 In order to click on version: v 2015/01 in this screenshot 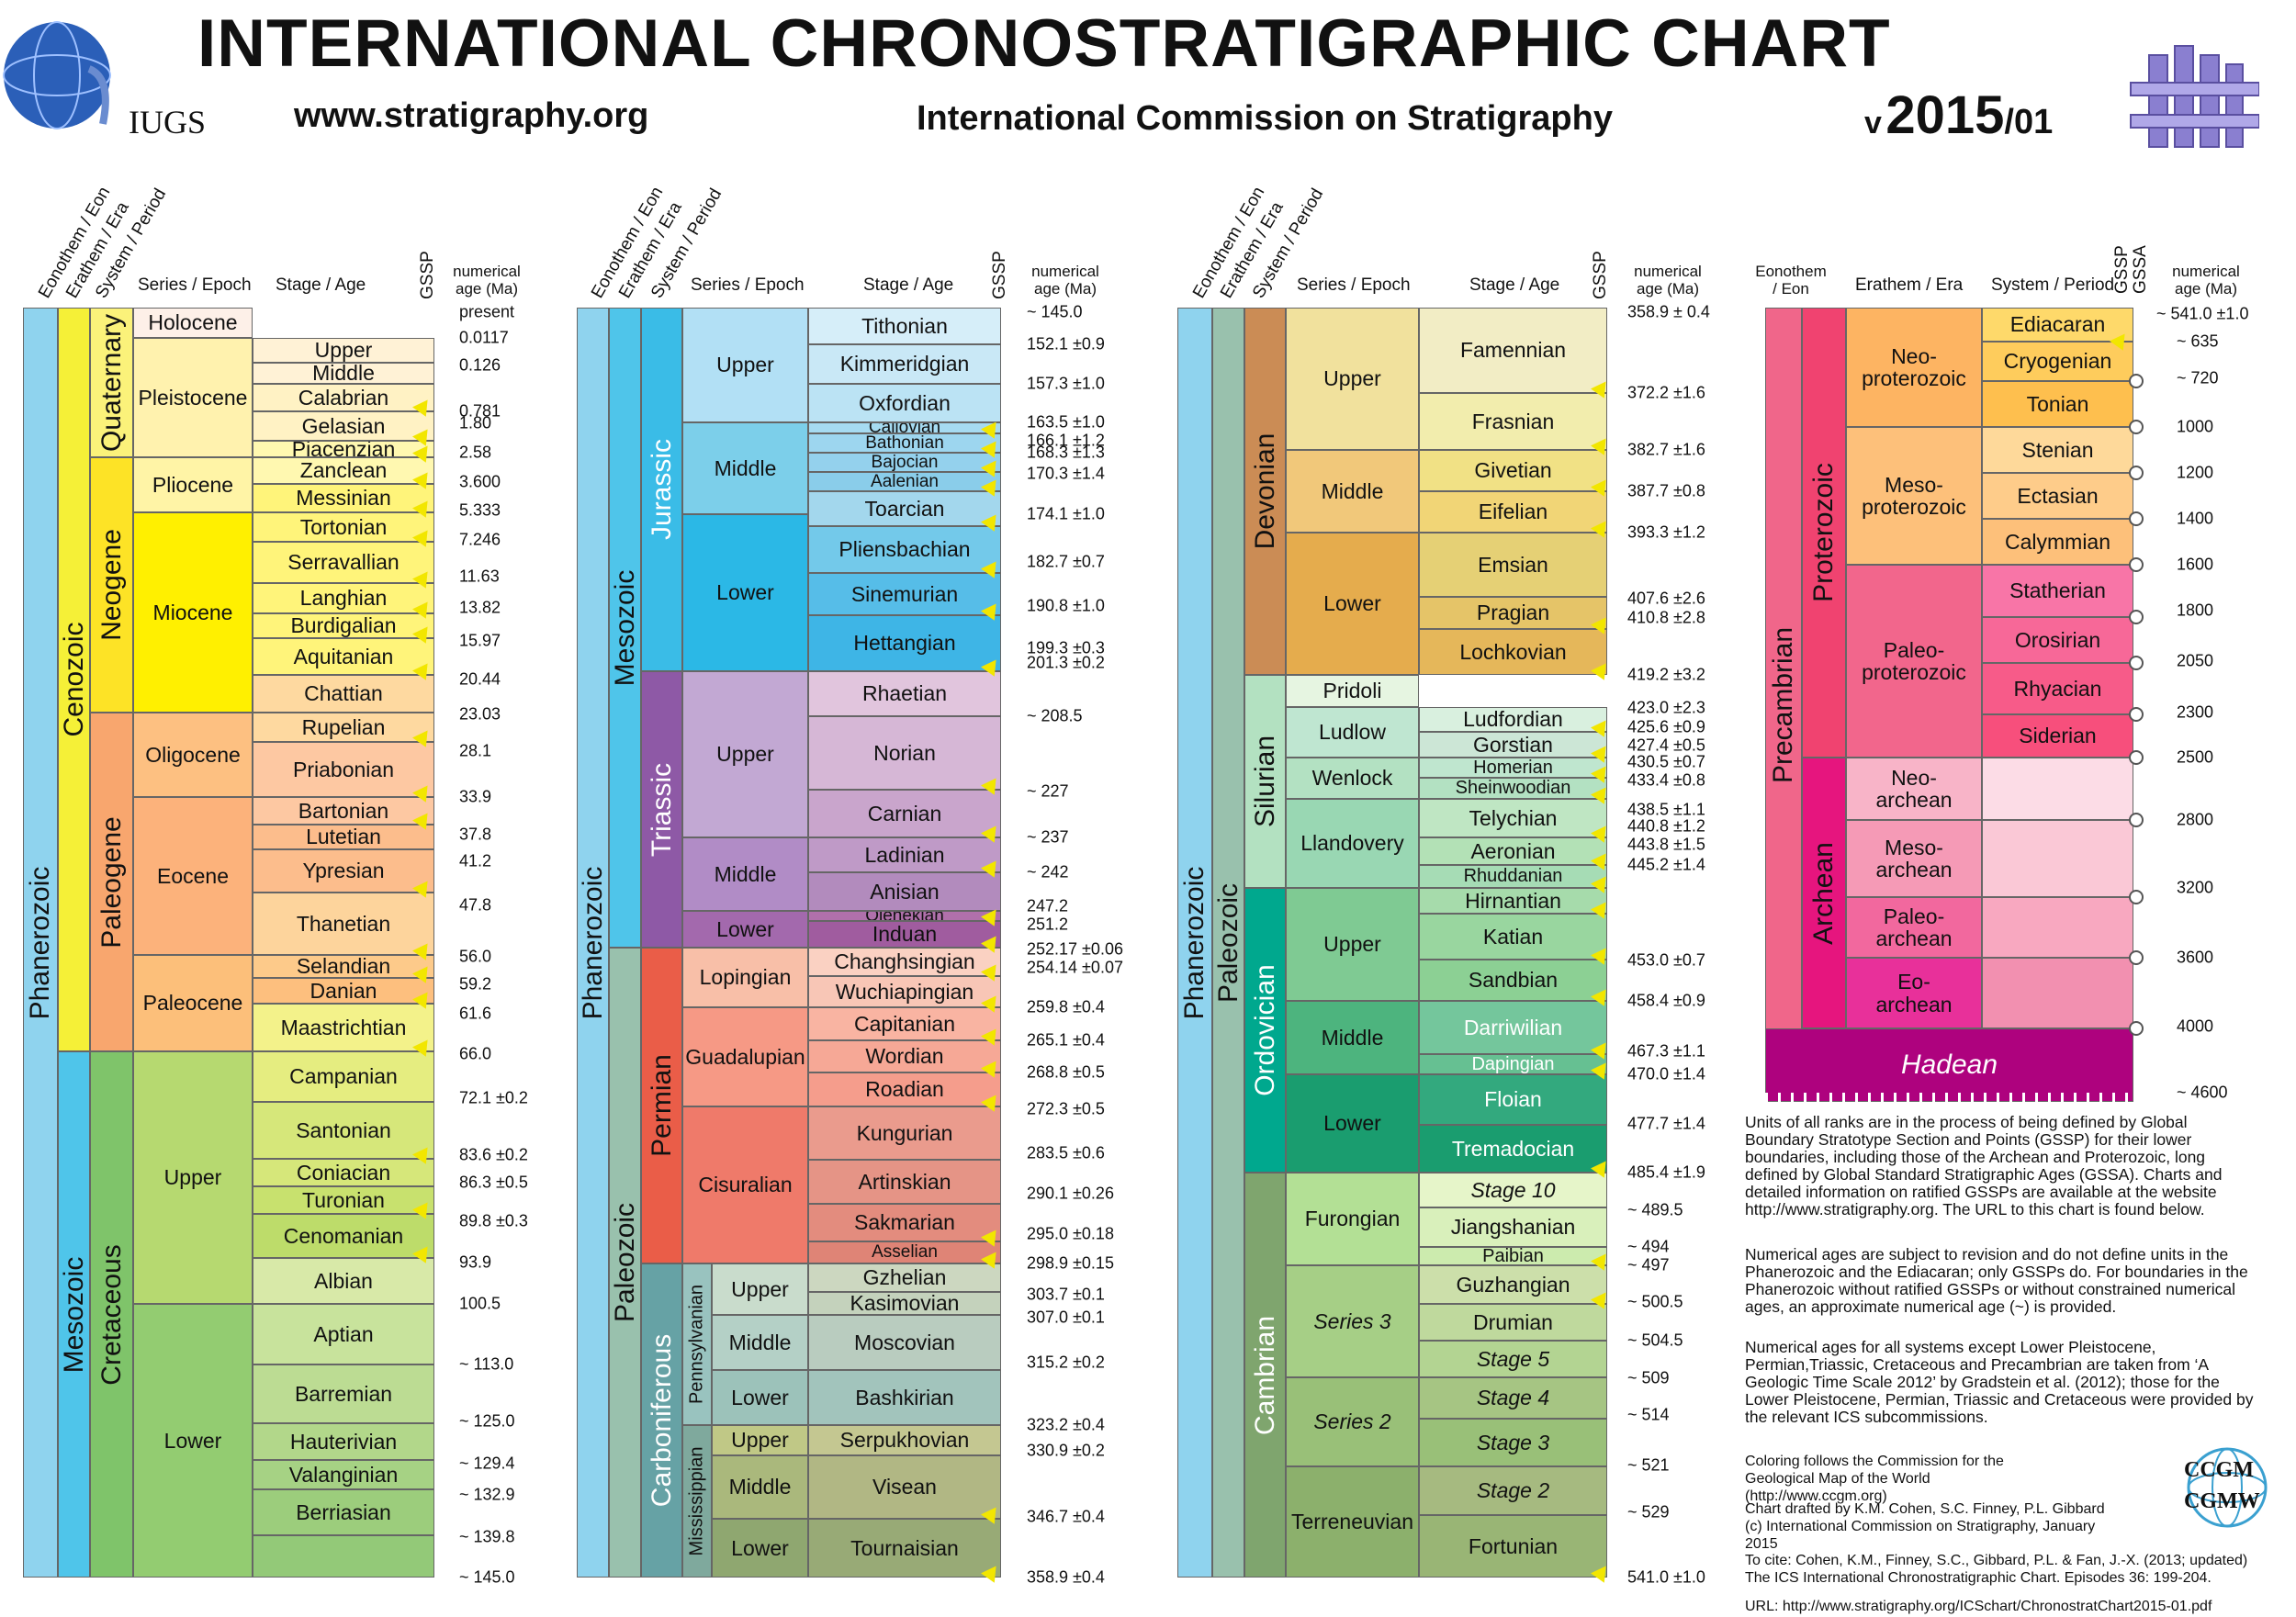, I will do `click(1958, 115)`.